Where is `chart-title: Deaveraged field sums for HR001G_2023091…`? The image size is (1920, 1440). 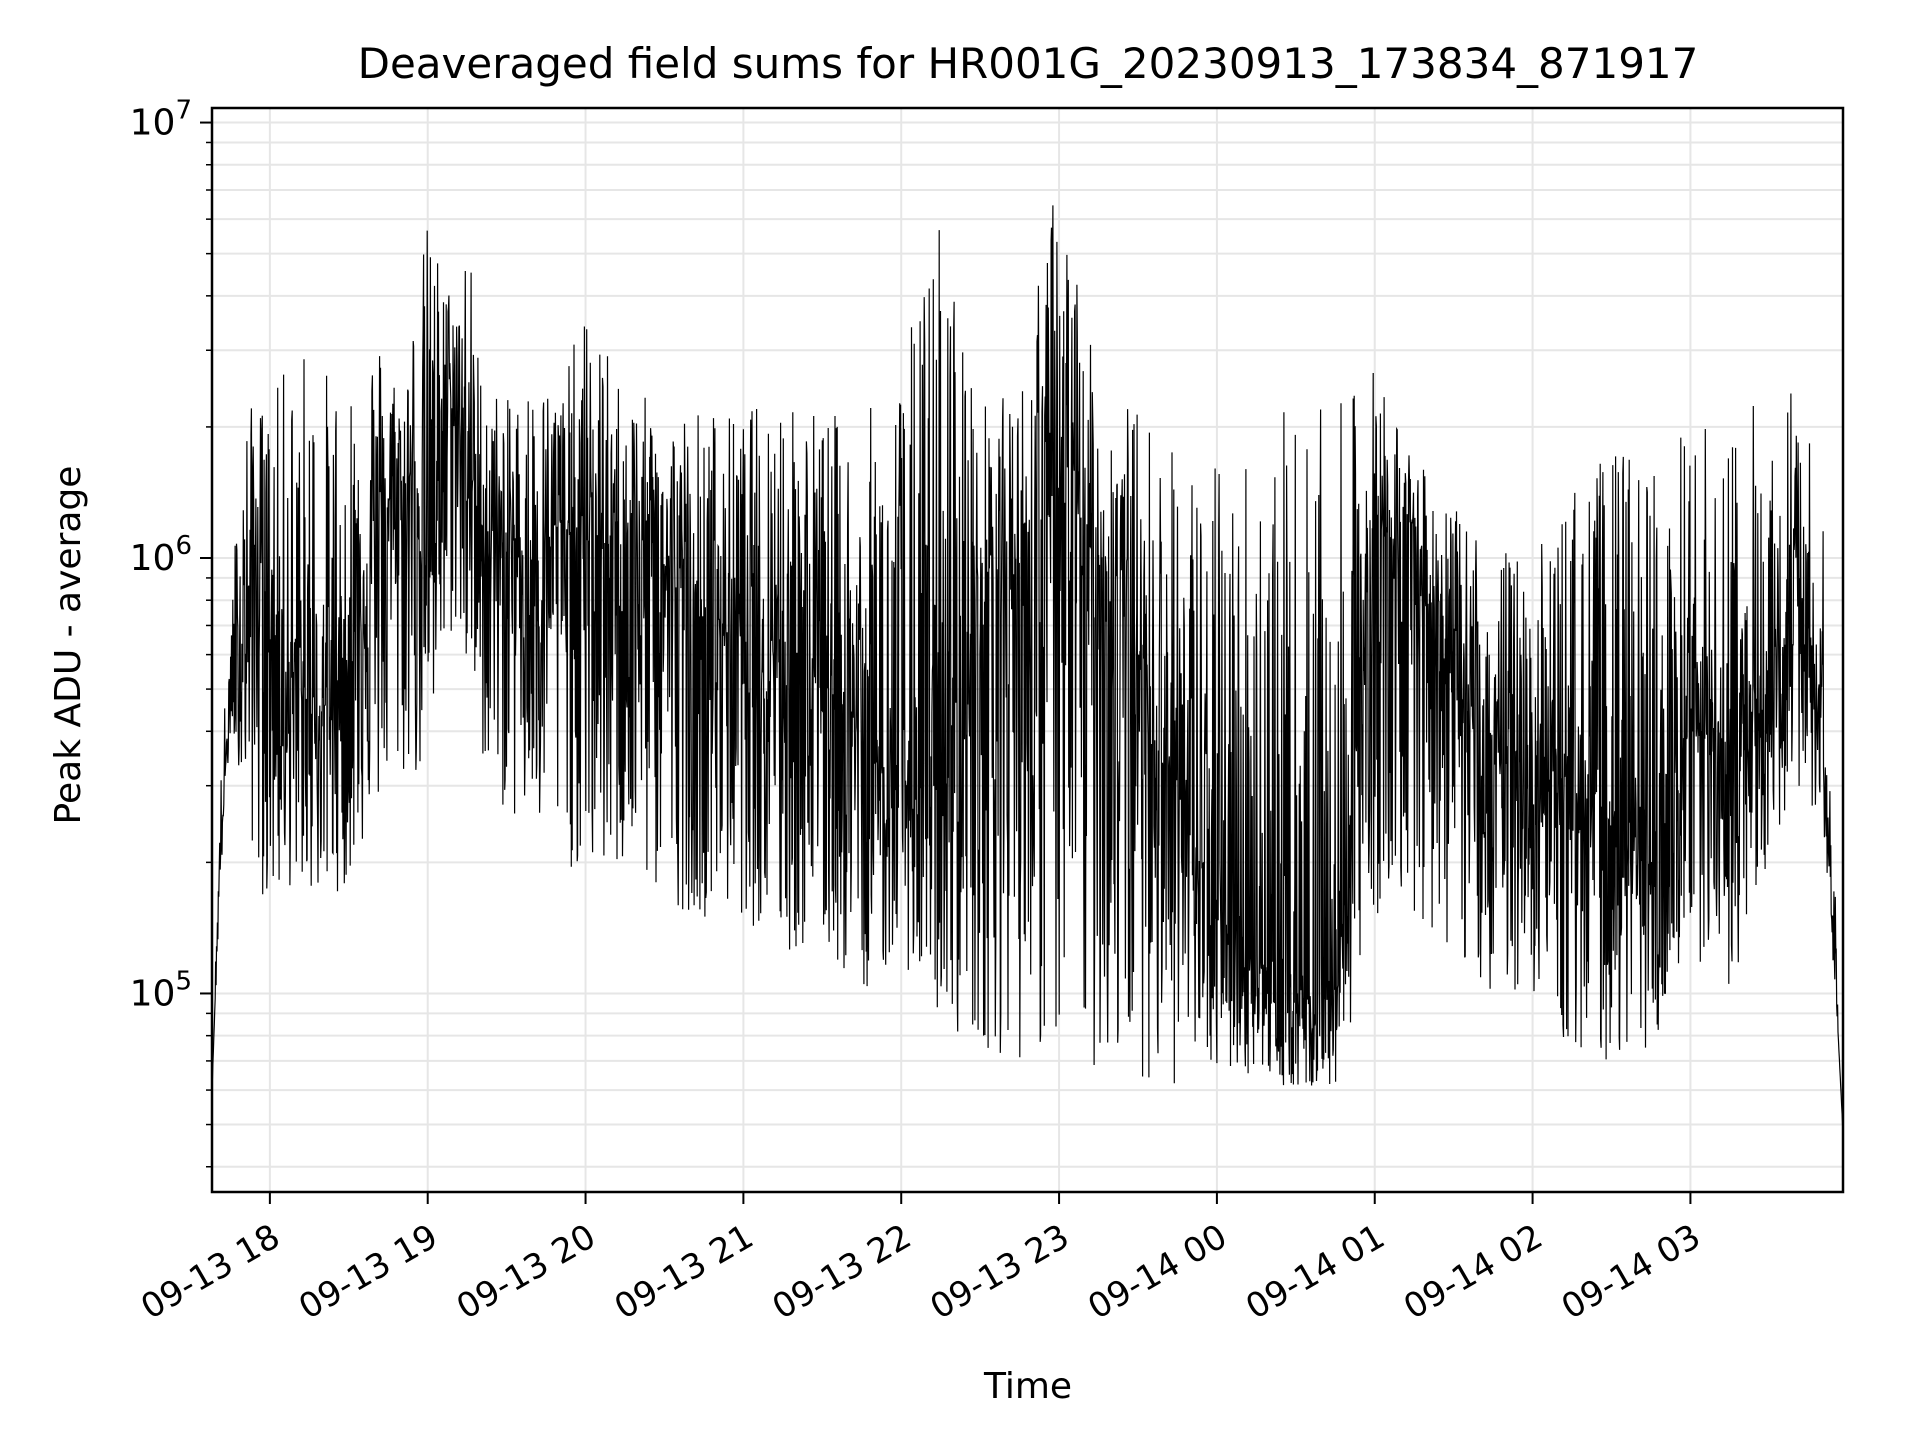 chart-title: Deaveraged field sums for HR001G_2023091… is located at coordinates (1028, 63).